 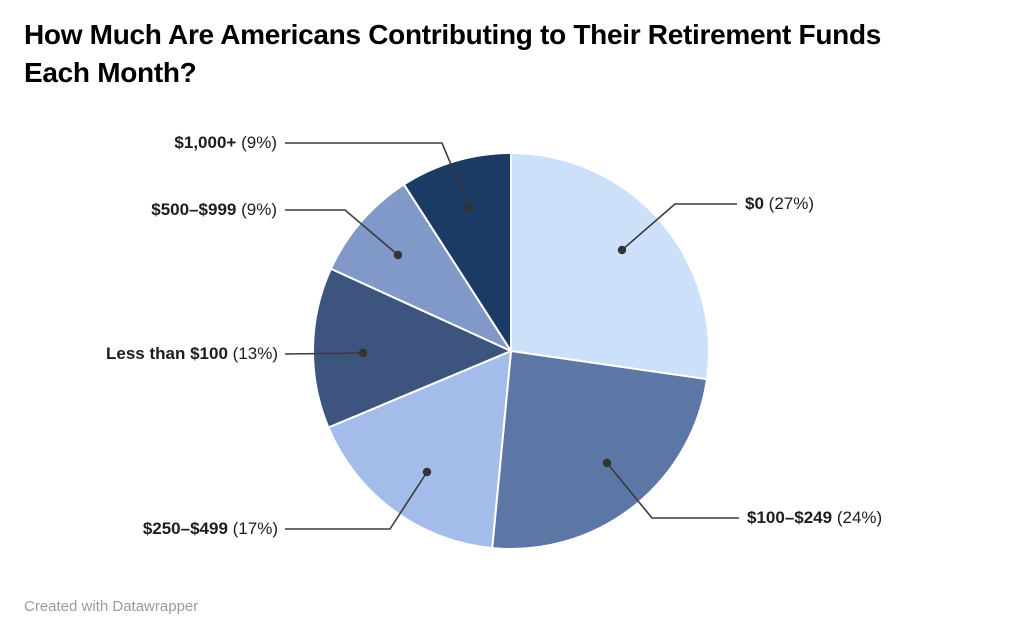 I want to click on slice-label-1000-plus: $1,000+ (9%), so click(x=225, y=143).